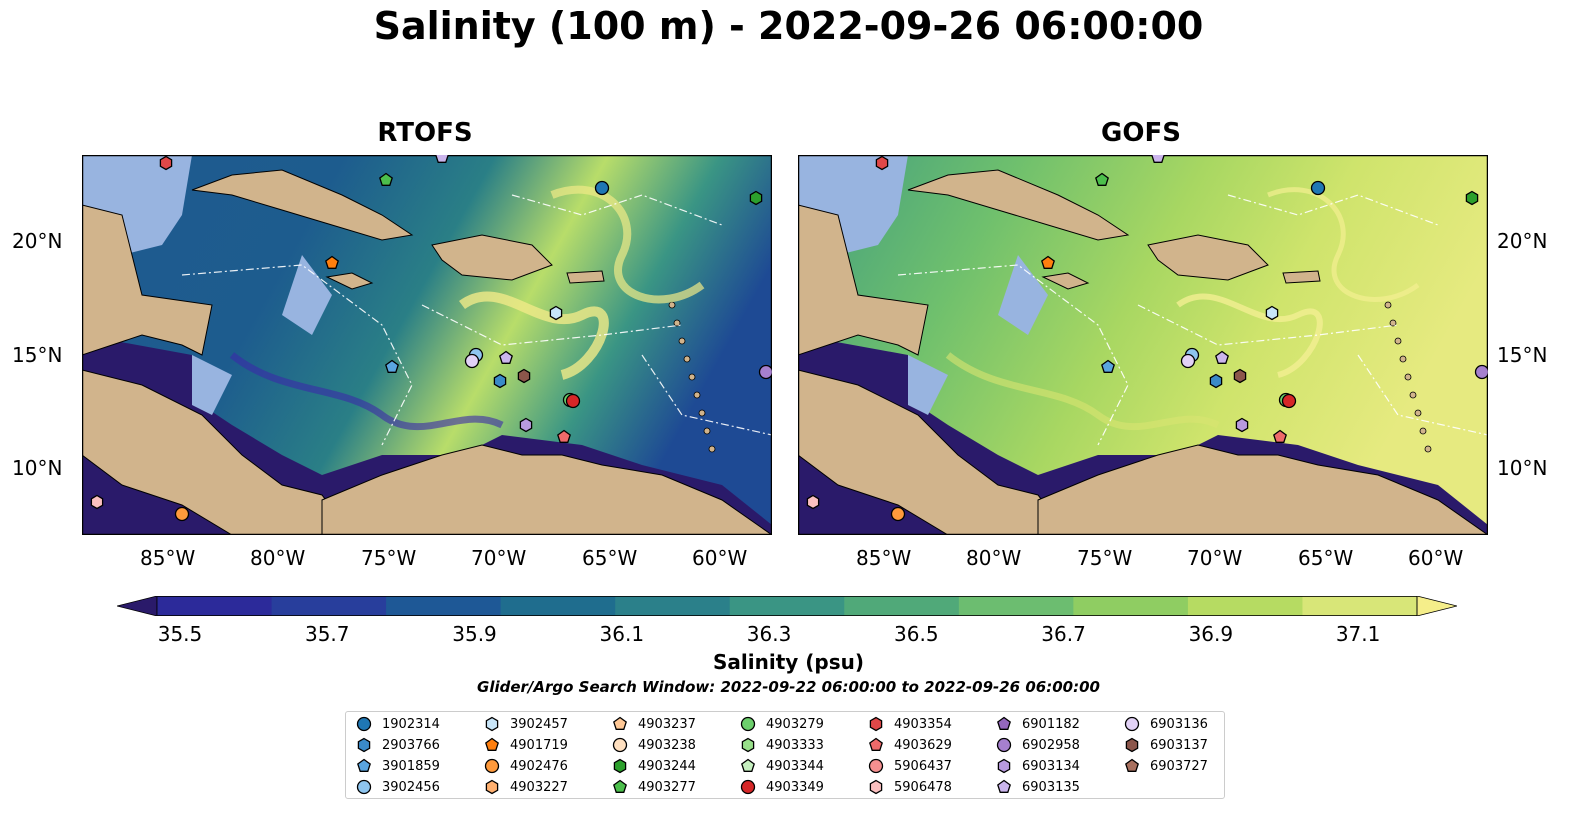  Describe the element at coordinates (923, 724) in the screenshot. I see `legend-label: 4903354` at that location.